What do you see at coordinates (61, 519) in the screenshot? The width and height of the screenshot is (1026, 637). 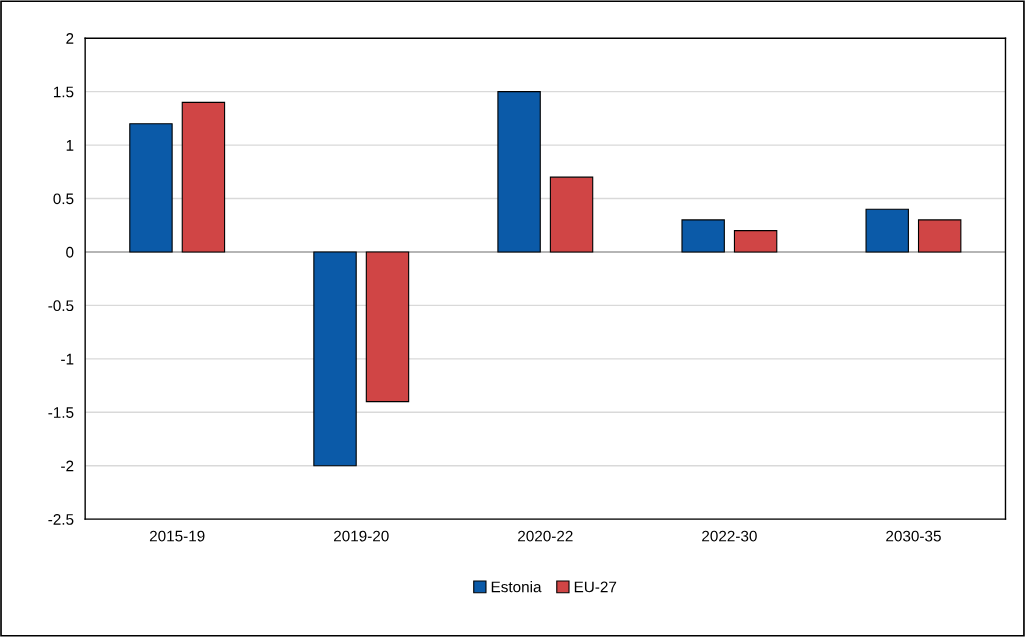 I see `y-tick-label: -2.5` at bounding box center [61, 519].